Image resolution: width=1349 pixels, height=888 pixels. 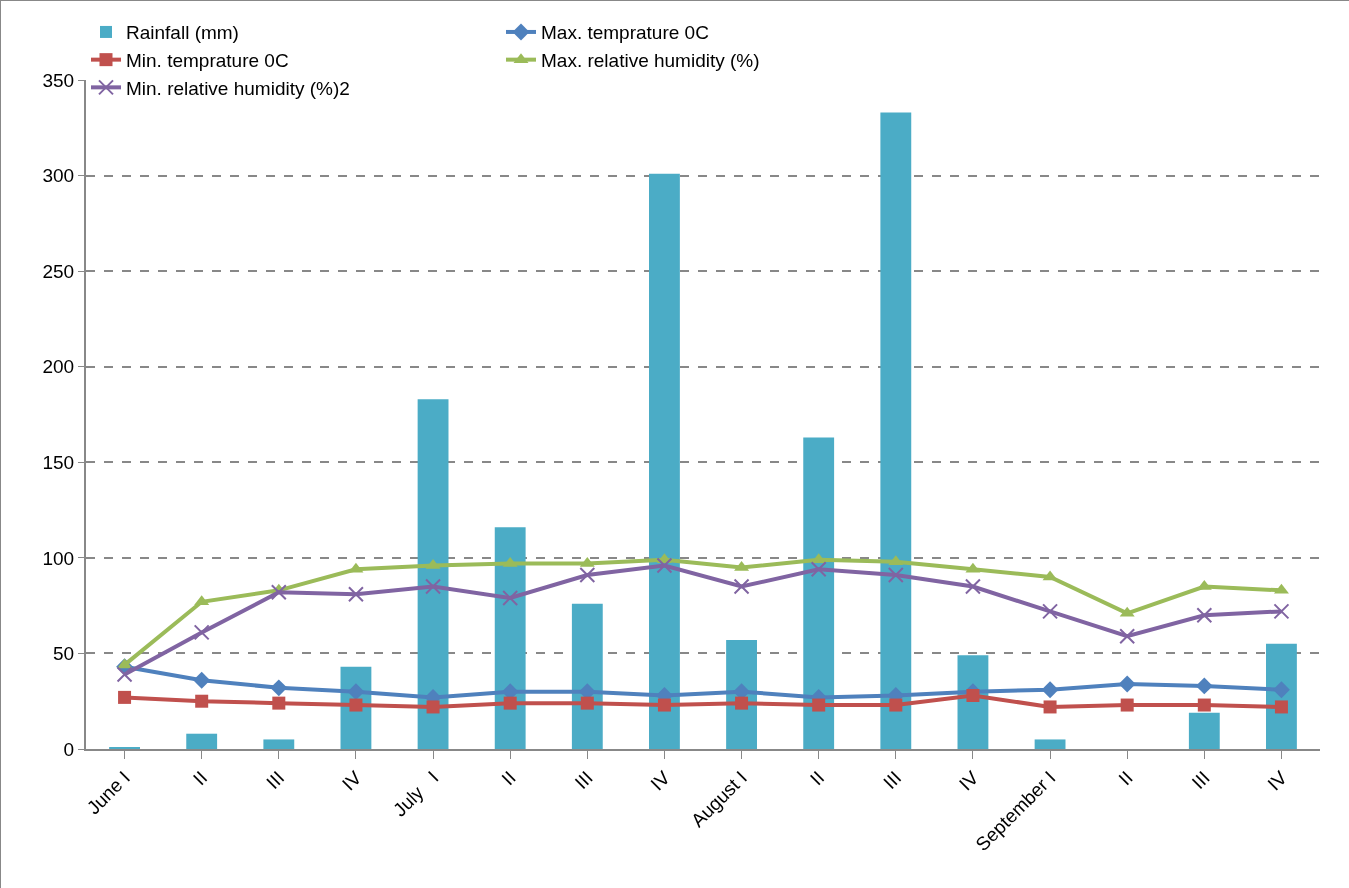 What do you see at coordinates (207, 61) in the screenshot?
I see `legend-label: Min. temprature 0C` at bounding box center [207, 61].